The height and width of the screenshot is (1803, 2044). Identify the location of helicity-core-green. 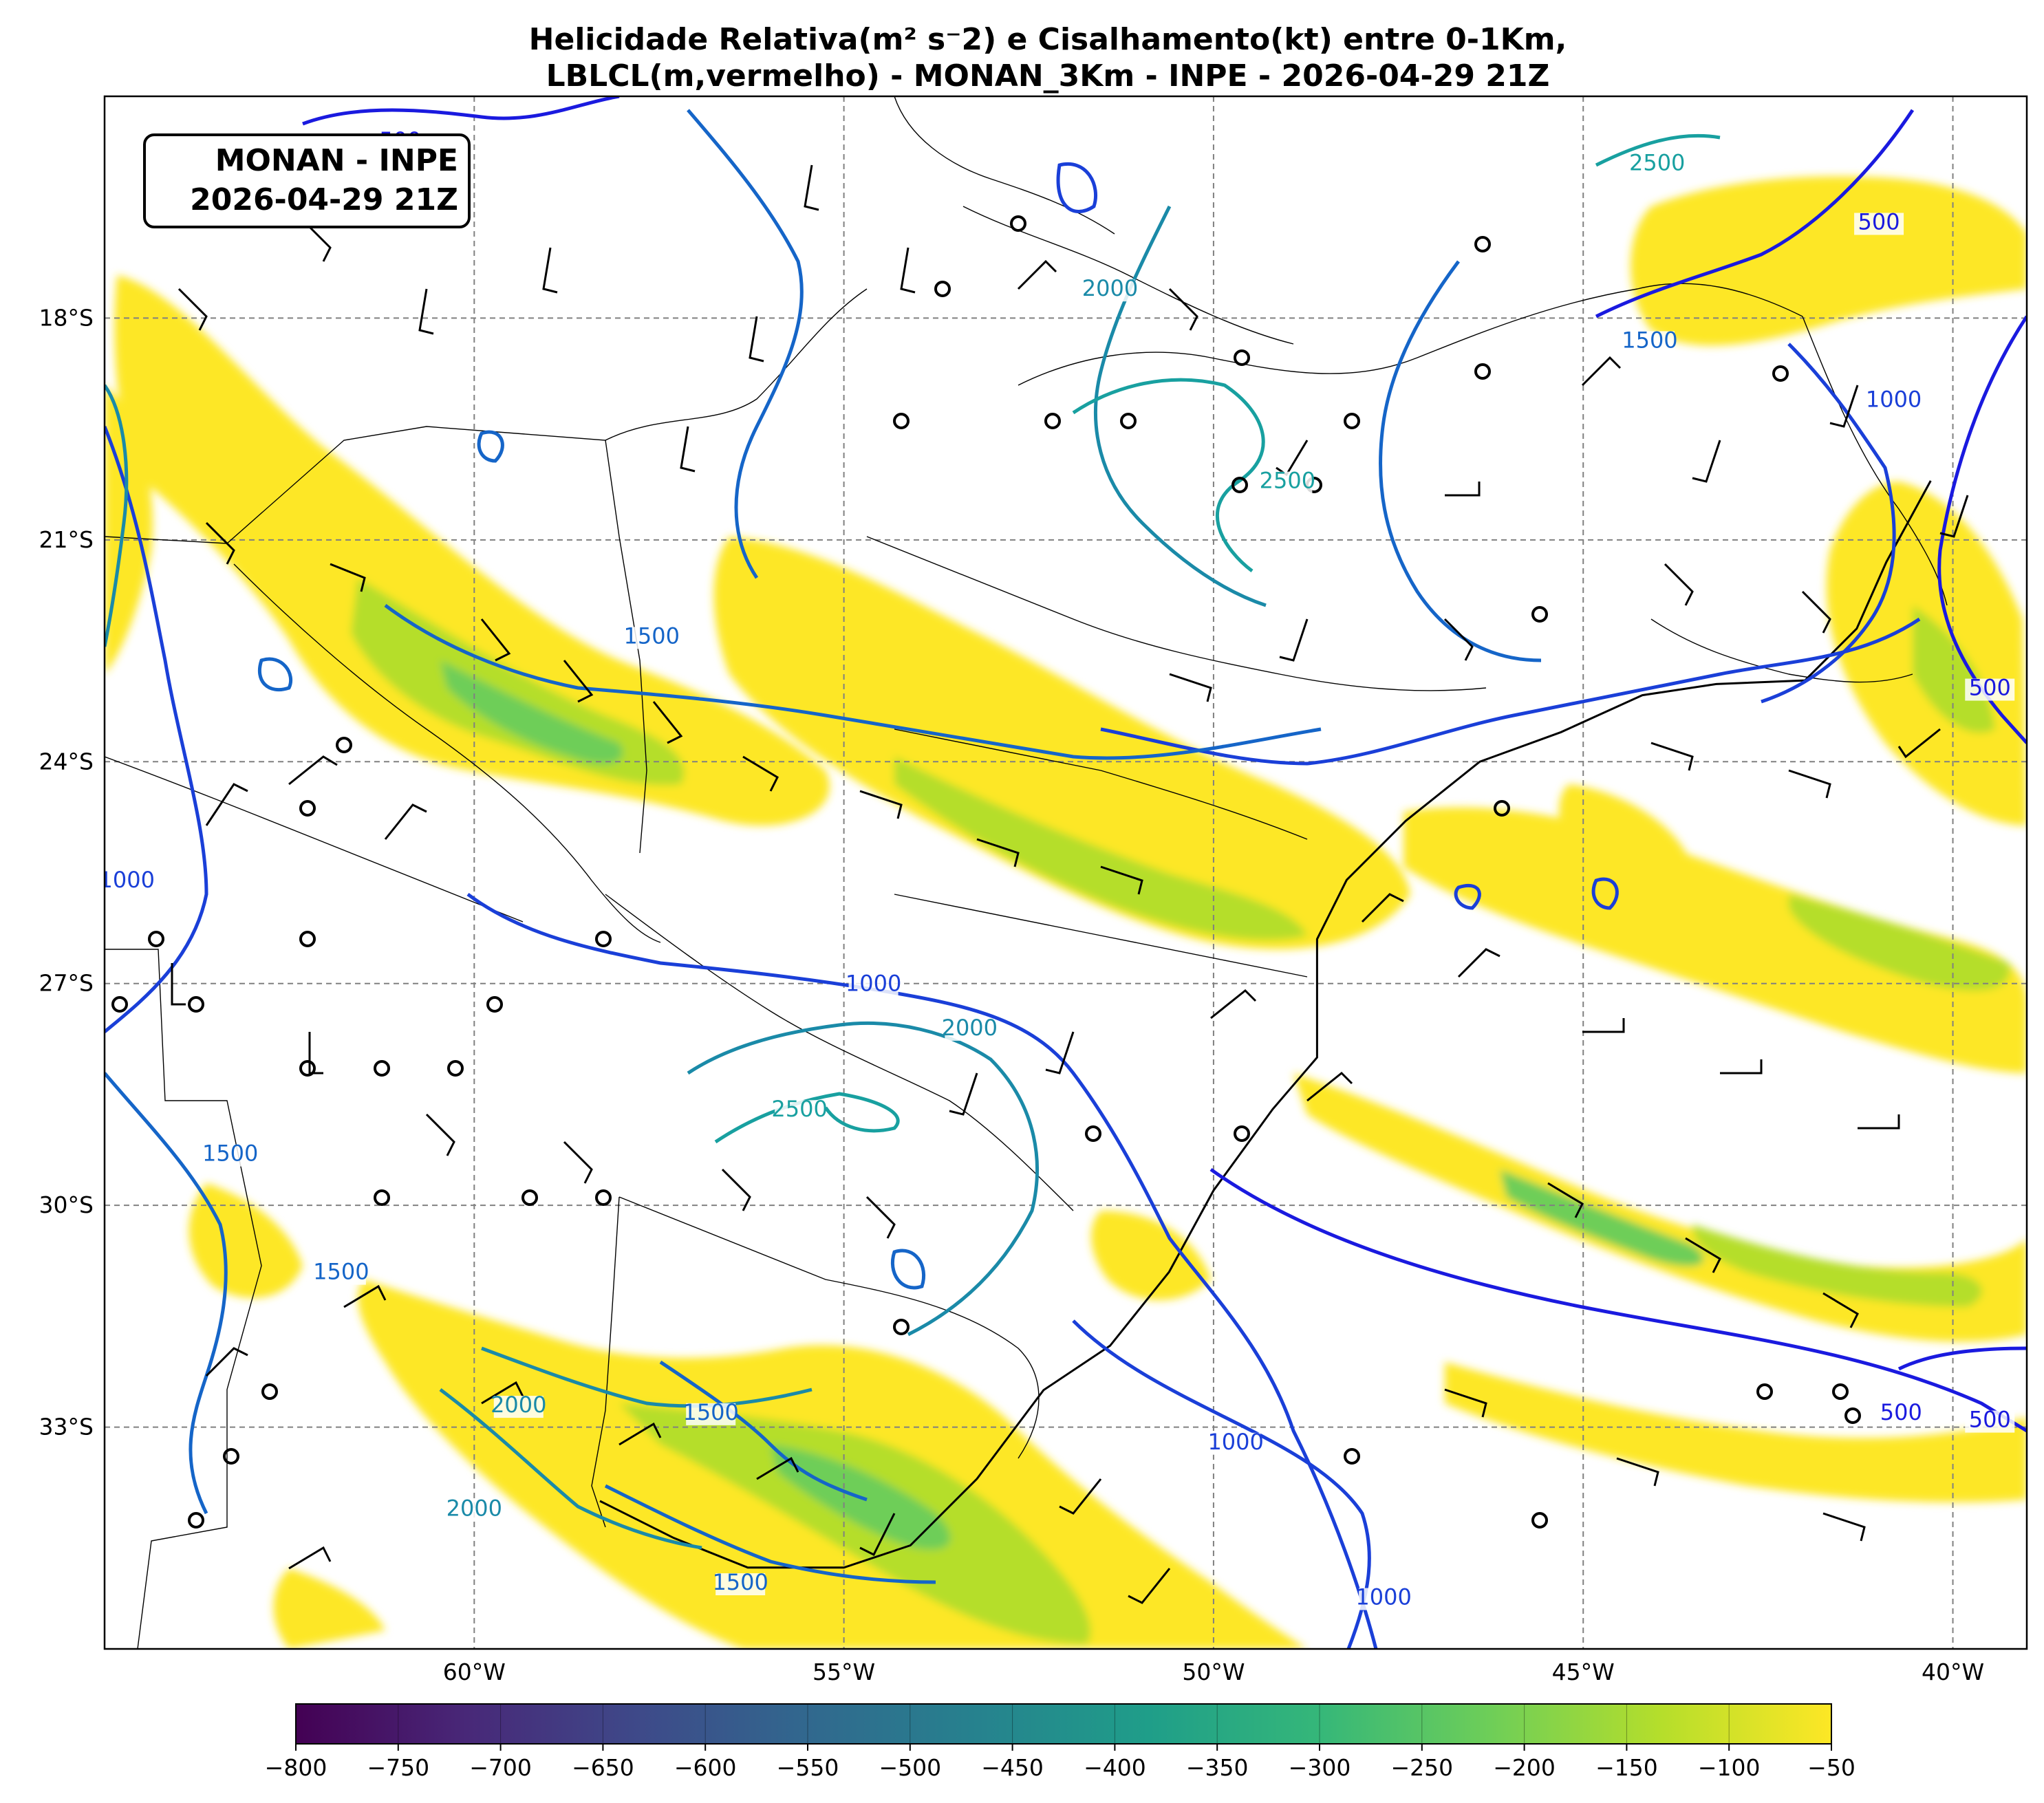
(531, 712).